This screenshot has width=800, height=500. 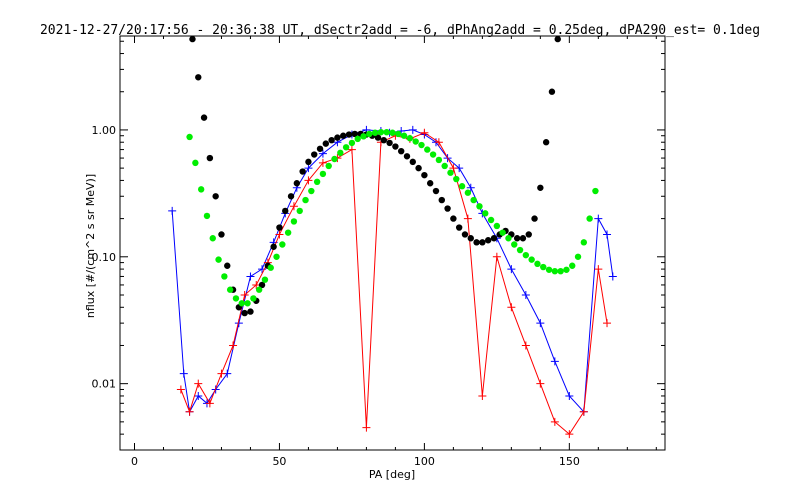 What do you see at coordinates (134, 461) in the screenshot?
I see `x-tick-label: 0` at bounding box center [134, 461].